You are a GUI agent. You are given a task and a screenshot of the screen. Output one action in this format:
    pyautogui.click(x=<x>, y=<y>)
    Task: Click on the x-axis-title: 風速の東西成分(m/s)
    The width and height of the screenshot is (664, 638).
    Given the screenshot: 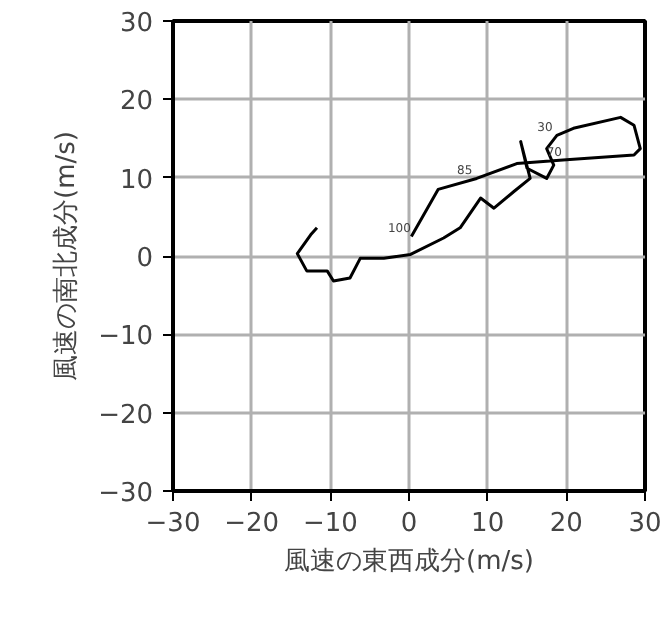 What is the action you would take?
    pyautogui.click(x=409, y=562)
    